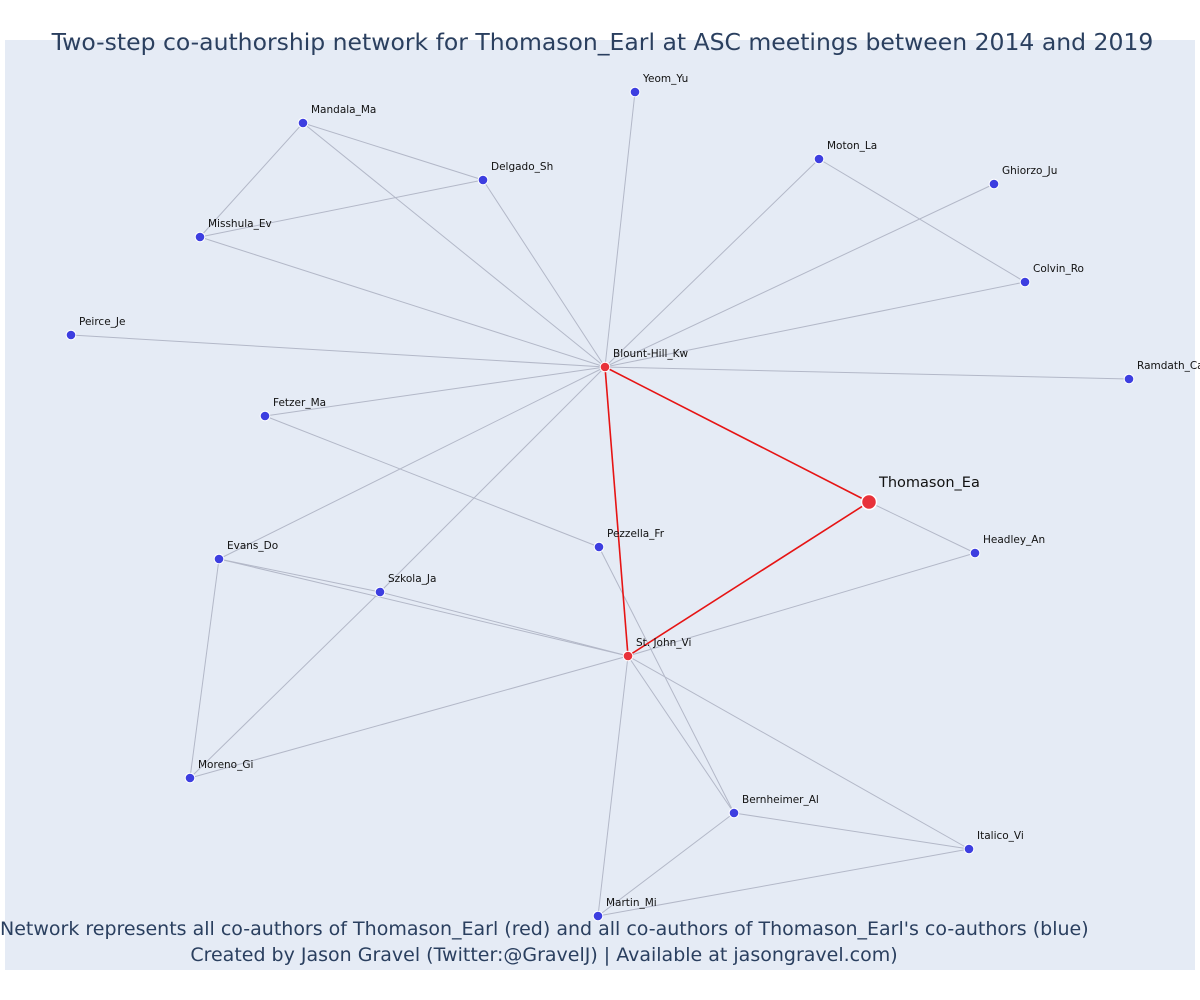 The height and width of the screenshot is (1000, 1200). Describe the element at coordinates (852, 146) in the screenshot. I see `node-label-moton-la: Moton_La` at that location.